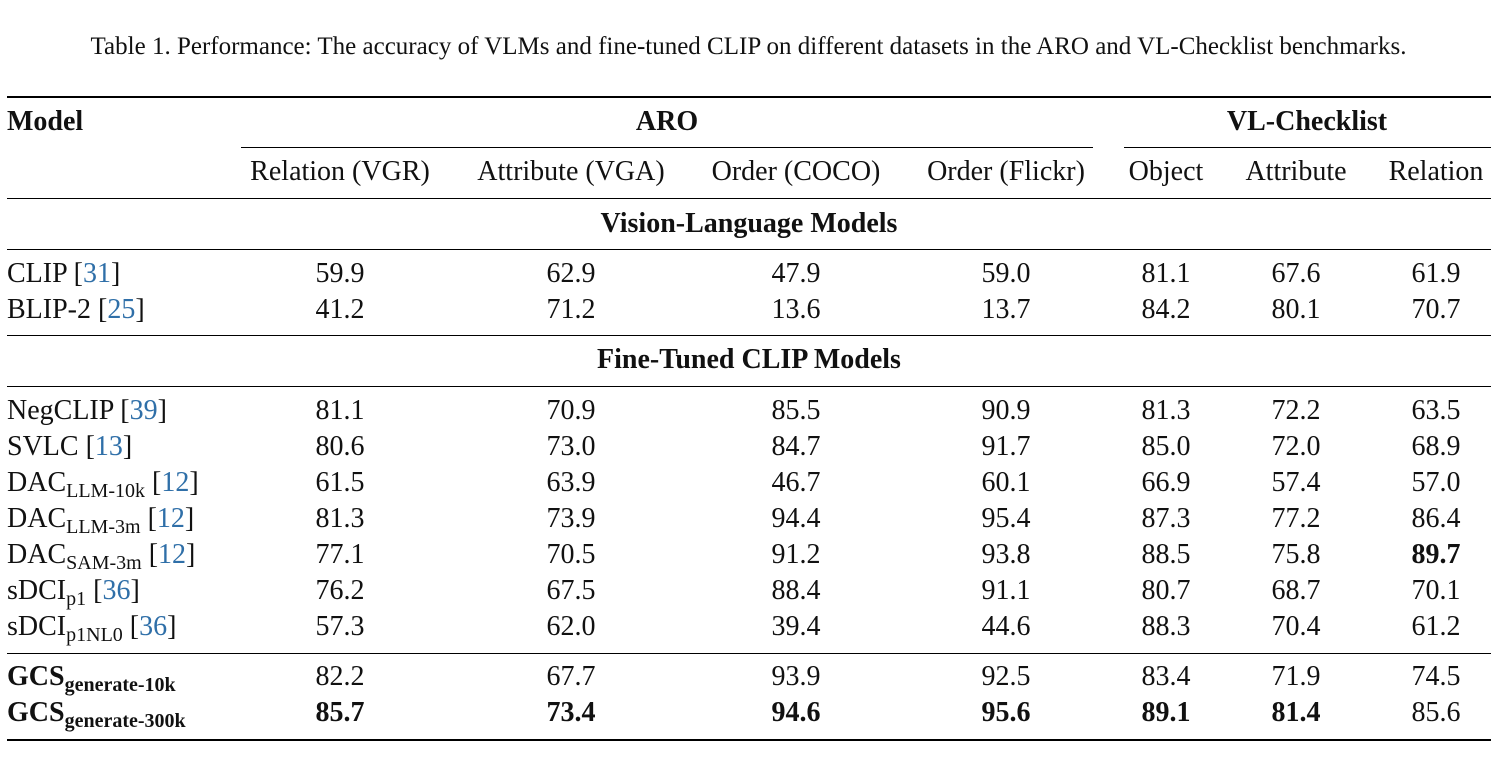 The width and height of the screenshot is (1497, 770). What do you see at coordinates (1296, 273) in the screenshot?
I see `value-cell: 67.6` at bounding box center [1296, 273].